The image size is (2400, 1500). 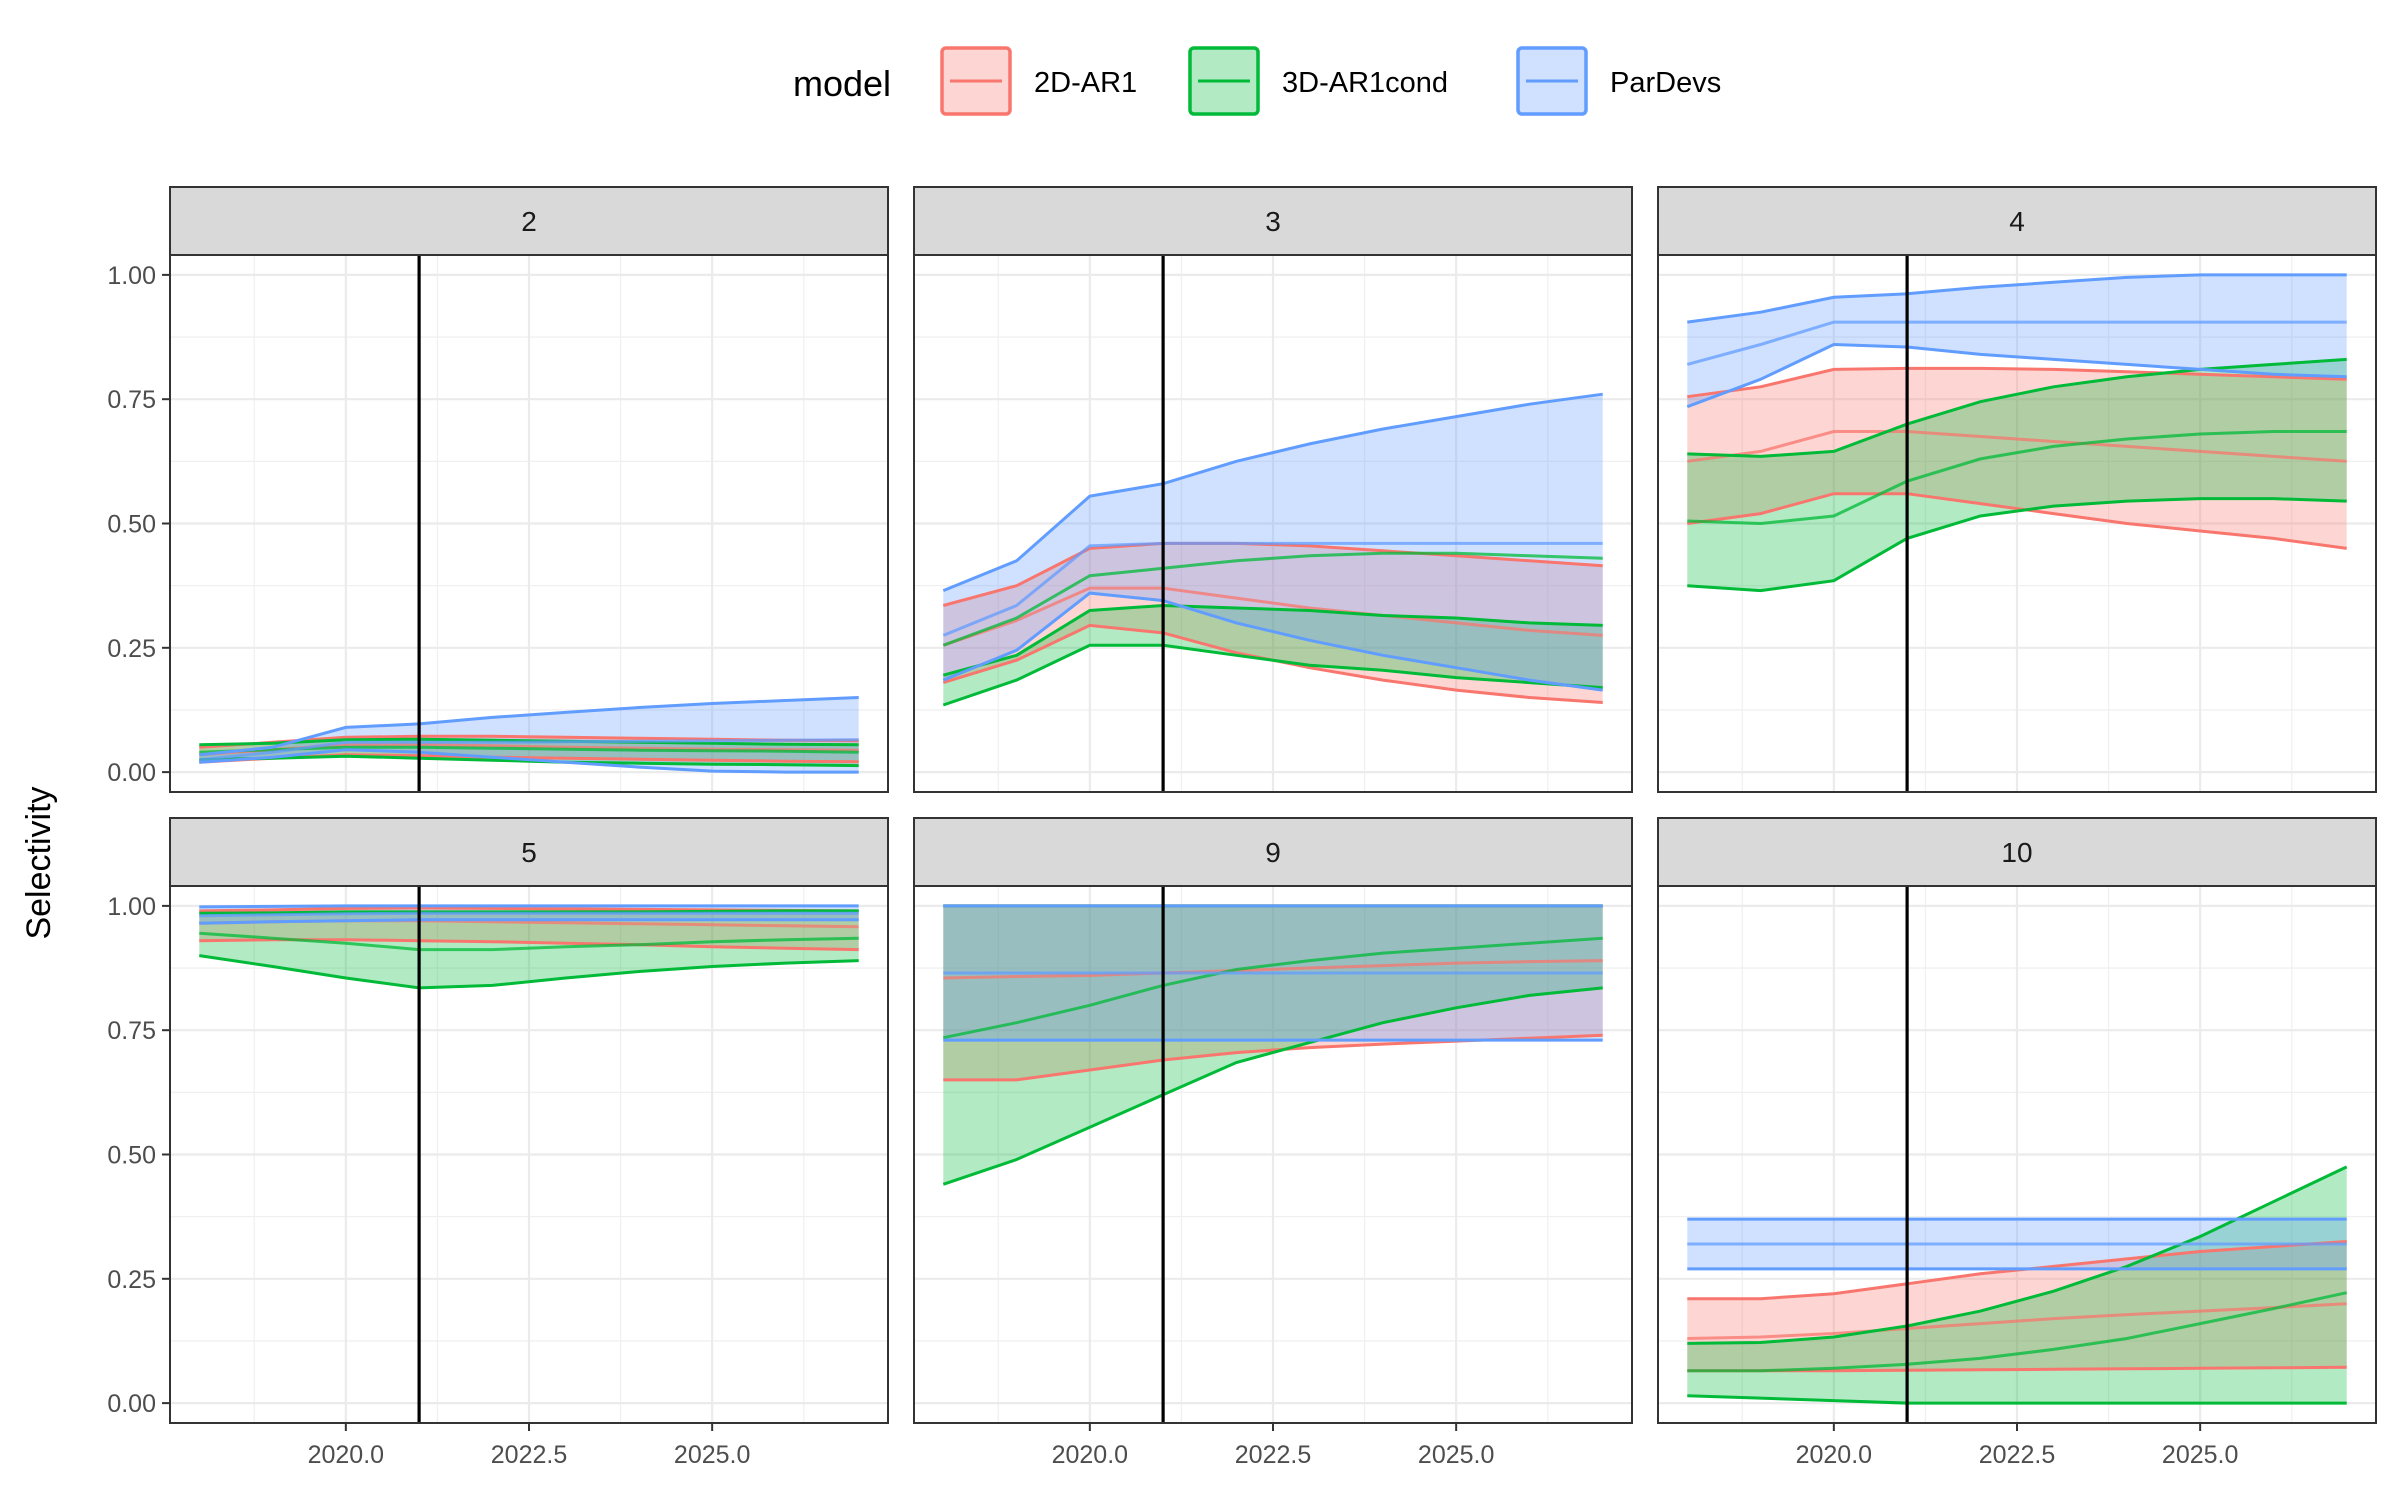 I want to click on facet-panel-2: 2 0.00 0.25 0.50 0.75 1.00, so click(x=498, y=489).